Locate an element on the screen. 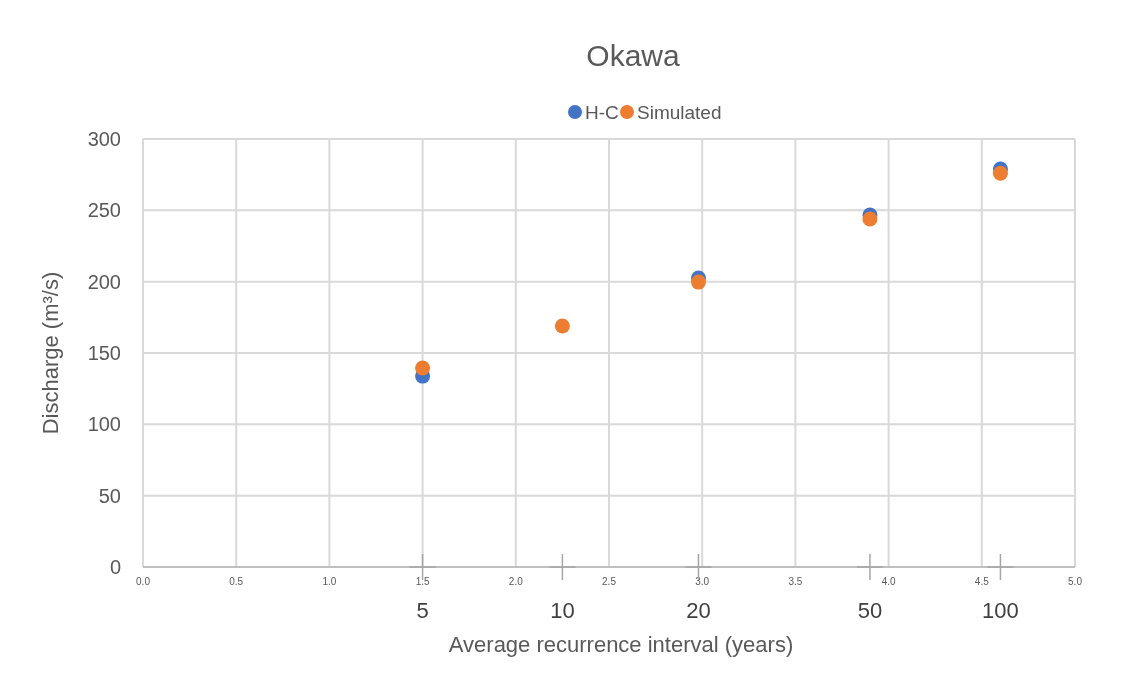 This screenshot has width=1127, height=682. x-tick-label: 2.5 is located at coordinates (609, 581).